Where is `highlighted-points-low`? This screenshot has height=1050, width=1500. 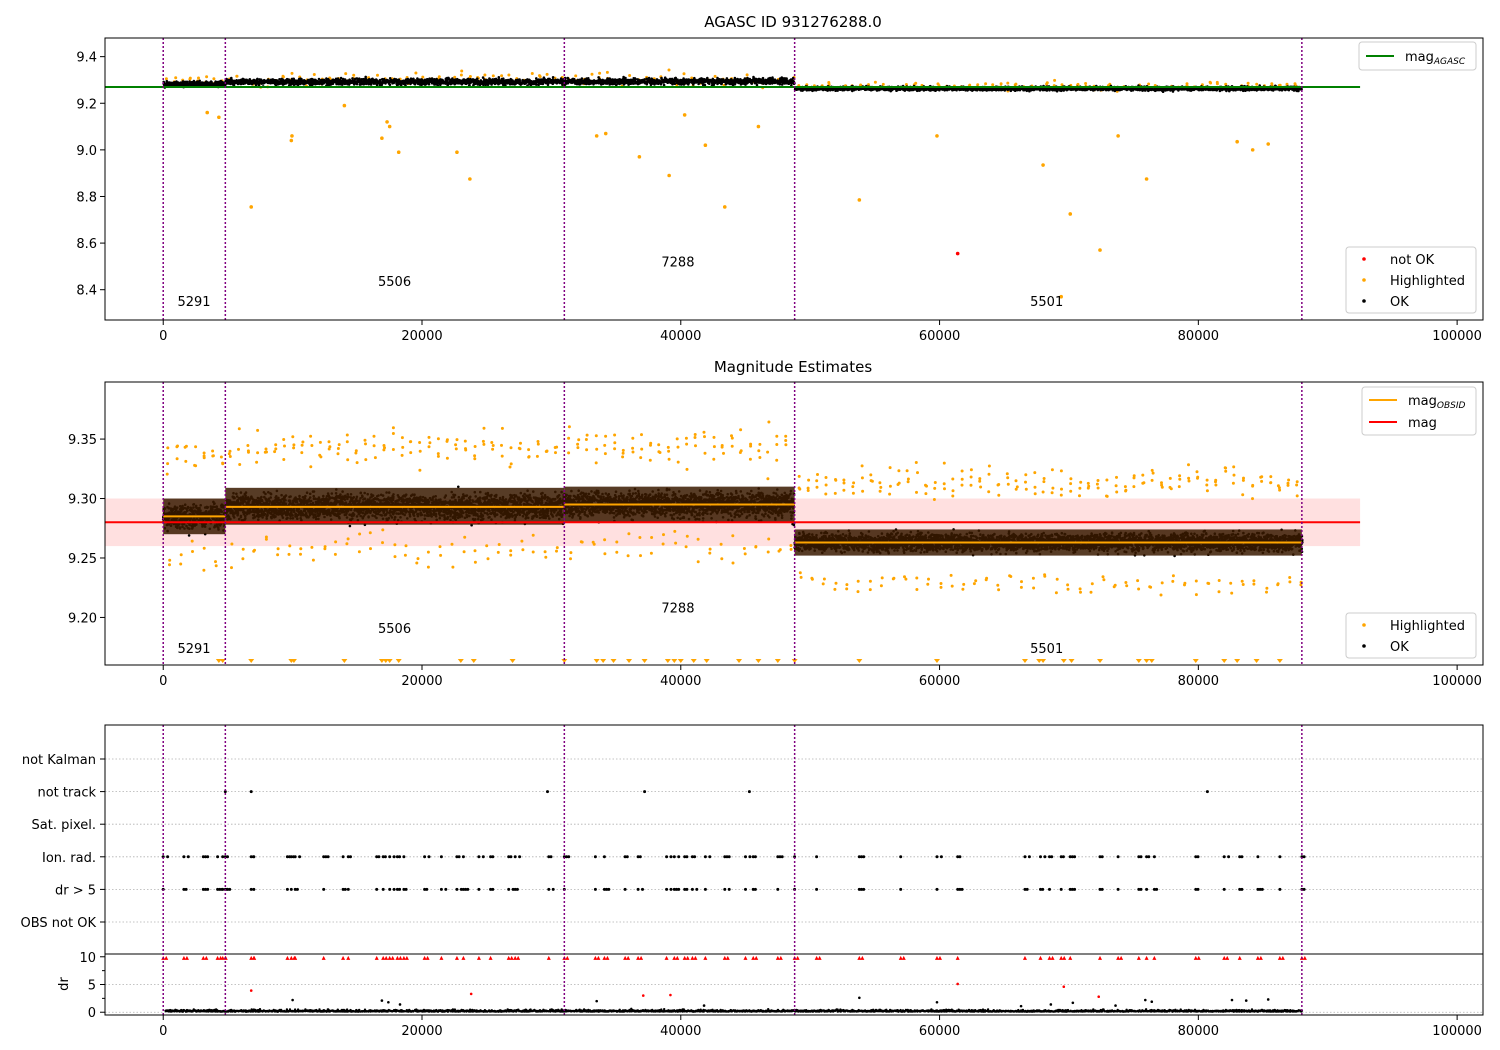 highlighted-points-low is located at coordinates (735, 562).